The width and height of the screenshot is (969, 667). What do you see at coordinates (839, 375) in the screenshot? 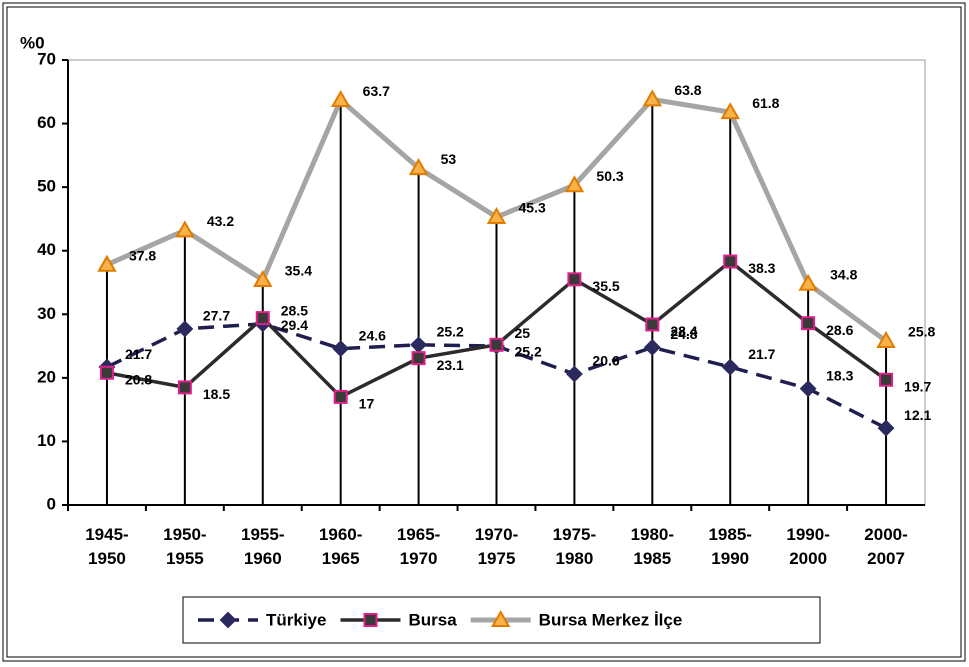
I see `data-label: 18.3` at bounding box center [839, 375].